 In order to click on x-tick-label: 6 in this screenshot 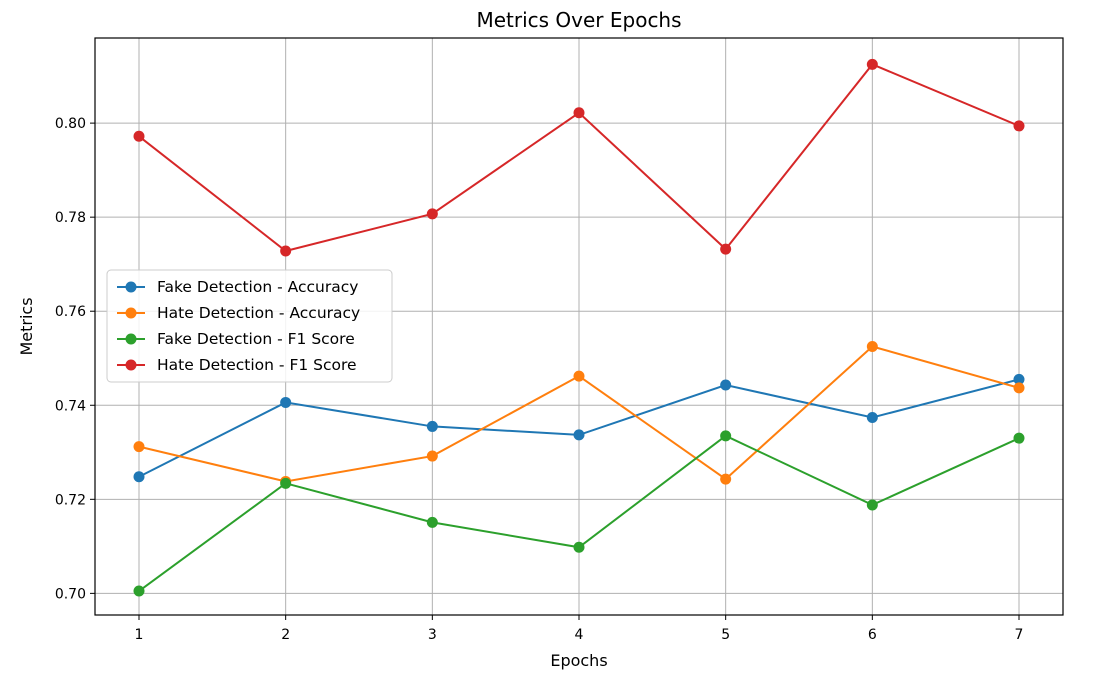, I will do `click(872, 635)`.